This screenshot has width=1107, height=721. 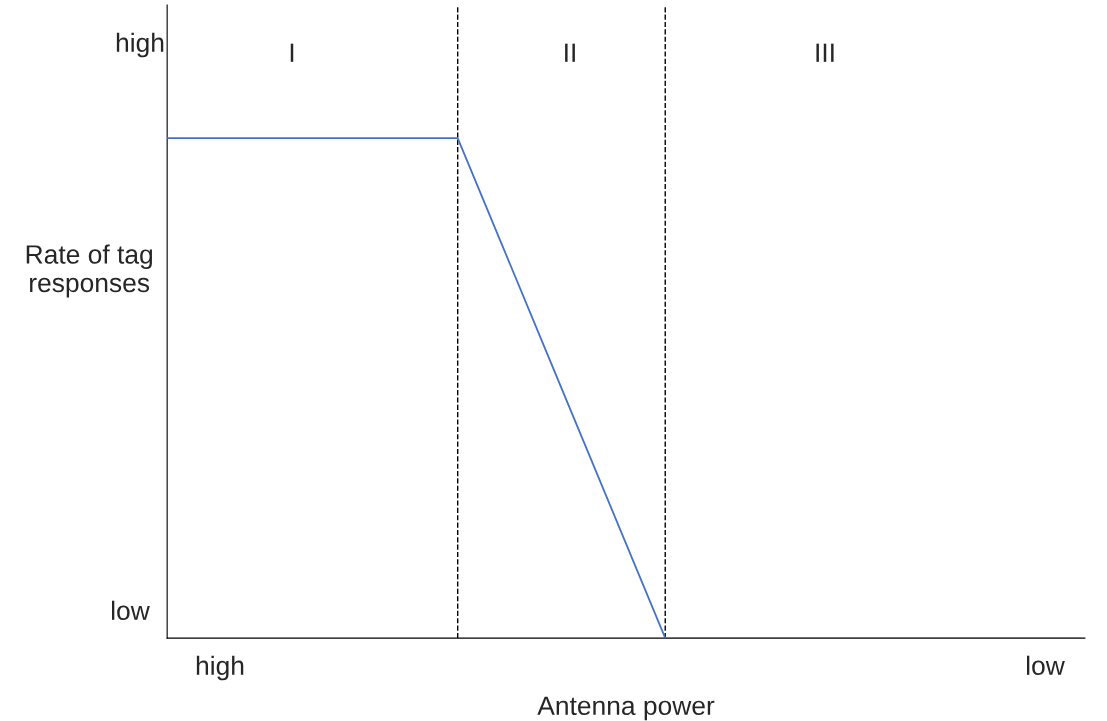 I want to click on text: I, so click(x=292, y=52).